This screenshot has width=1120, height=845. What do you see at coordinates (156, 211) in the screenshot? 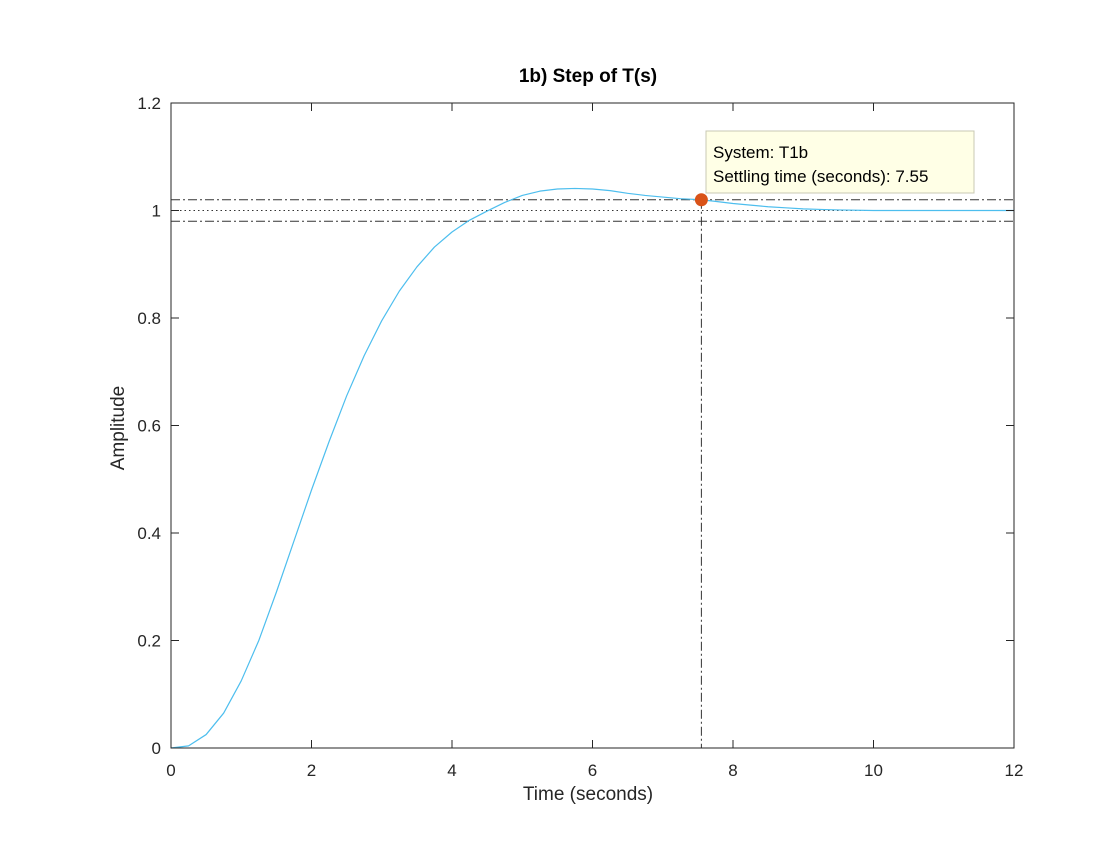
I see `y-tick-label: 1` at bounding box center [156, 211].